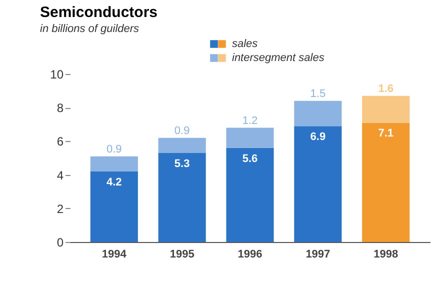 This screenshot has width=444, height=294. What do you see at coordinates (250, 254) in the screenshot?
I see `x-tick-label: 1996` at bounding box center [250, 254].